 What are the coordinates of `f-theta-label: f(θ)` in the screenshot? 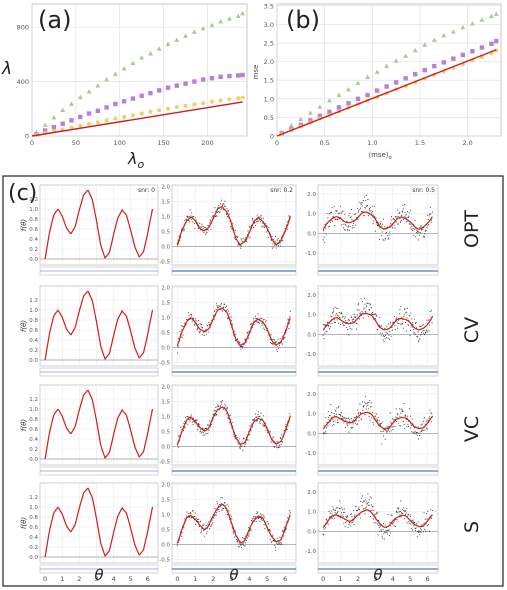 It's located at (24, 326).